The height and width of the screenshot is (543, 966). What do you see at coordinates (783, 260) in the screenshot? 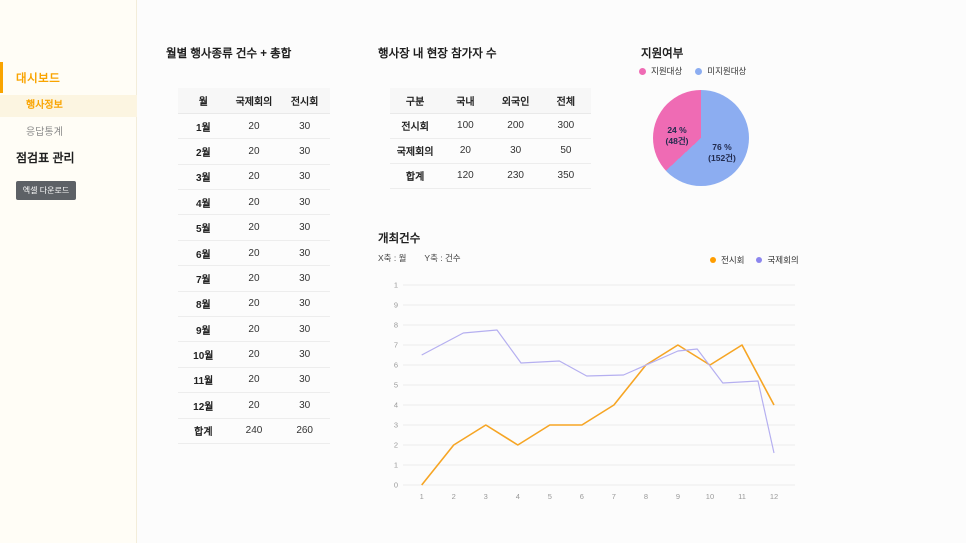
I see `line-legend-label: 국제회의` at bounding box center [783, 260].